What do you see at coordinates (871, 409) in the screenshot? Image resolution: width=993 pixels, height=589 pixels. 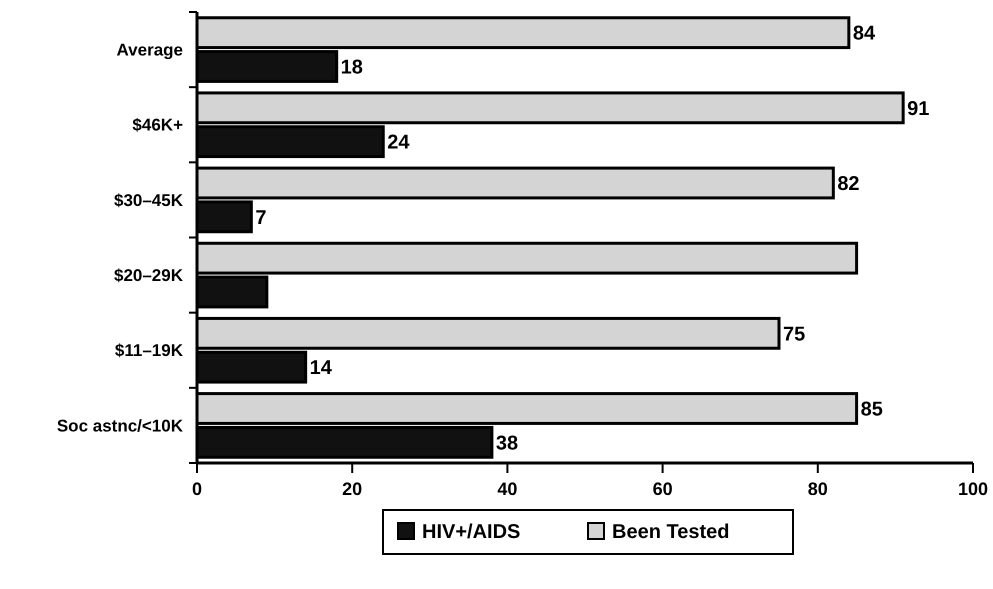 I see `data-label: 85` at bounding box center [871, 409].